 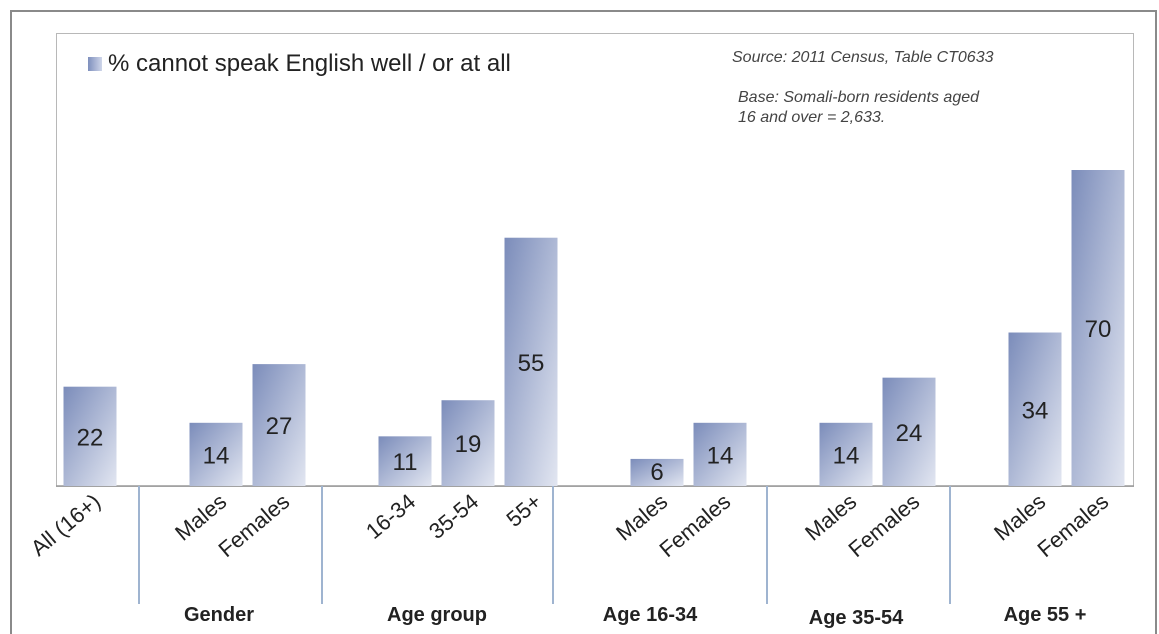 What do you see at coordinates (95, 64) in the screenshot?
I see `legend-swatch` at bounding box center [95, 64].